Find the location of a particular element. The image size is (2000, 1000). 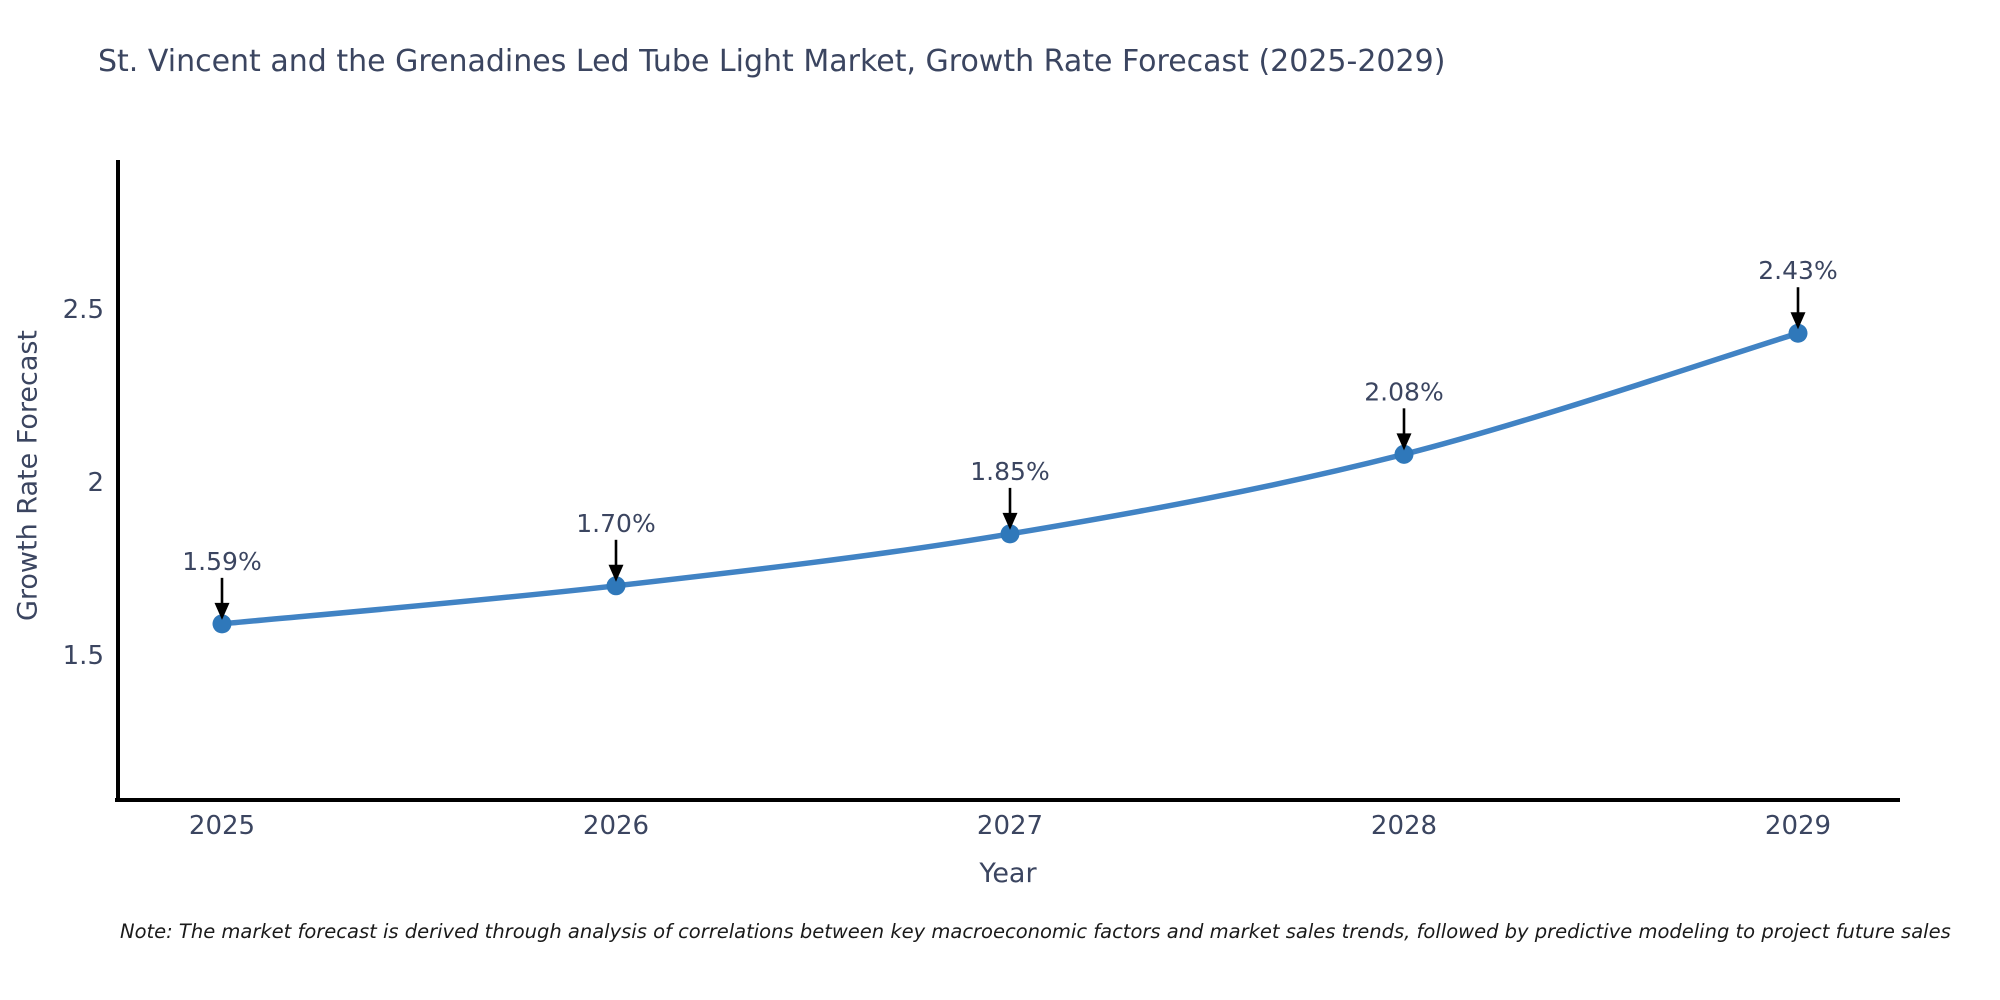

data-point-label: 2.08% is located at coordinates (1403, 391).